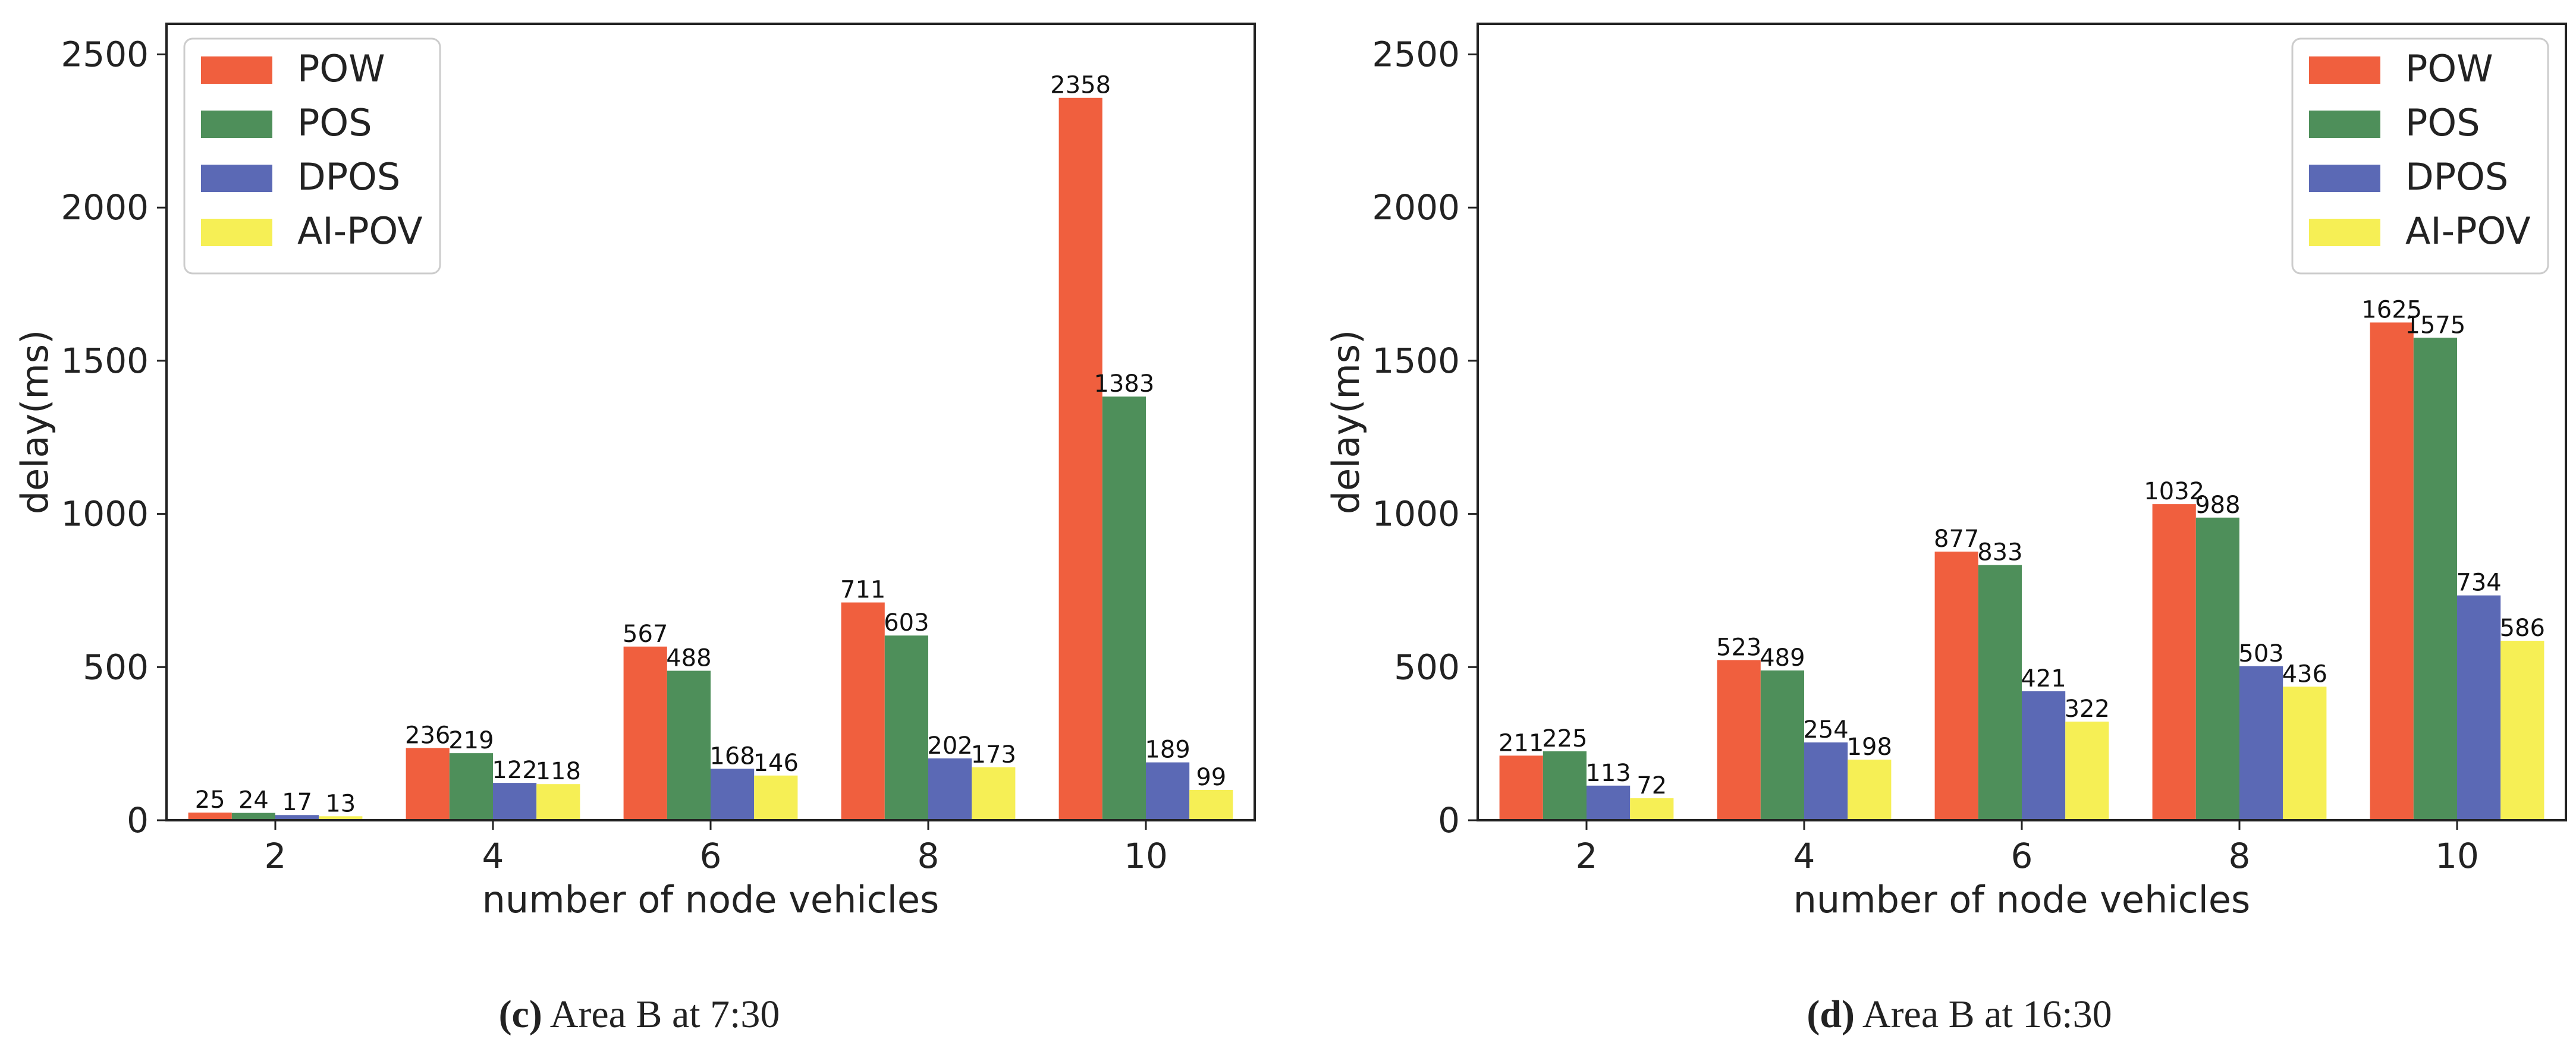 The image size is (2576, 1039). What do you see at coordinates (1825, 730) in the screenshot?
I see `bar-value-label: 254` at bounding box center [1825, 730].